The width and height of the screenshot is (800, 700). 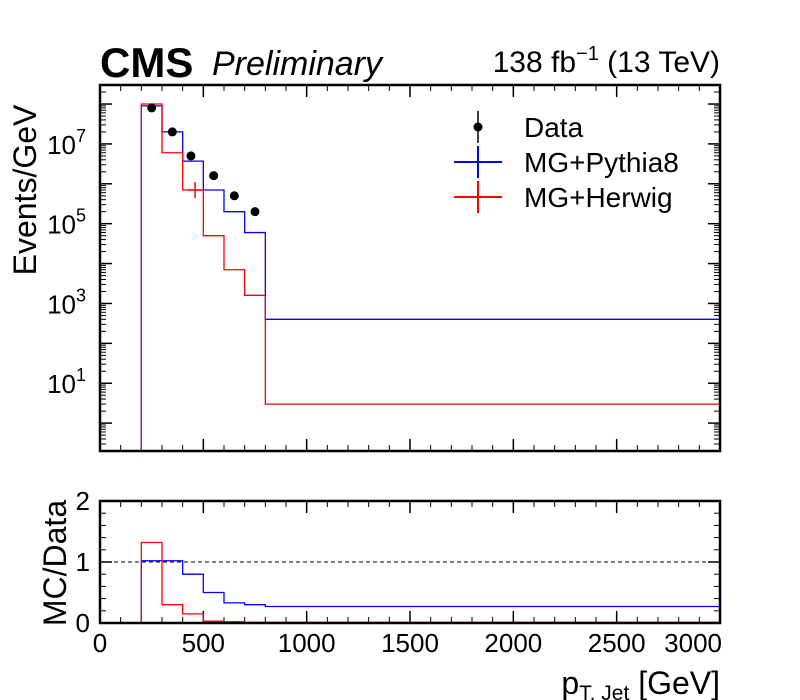 I want to click on ratio-plot-frame, so click(x=410, y=562).